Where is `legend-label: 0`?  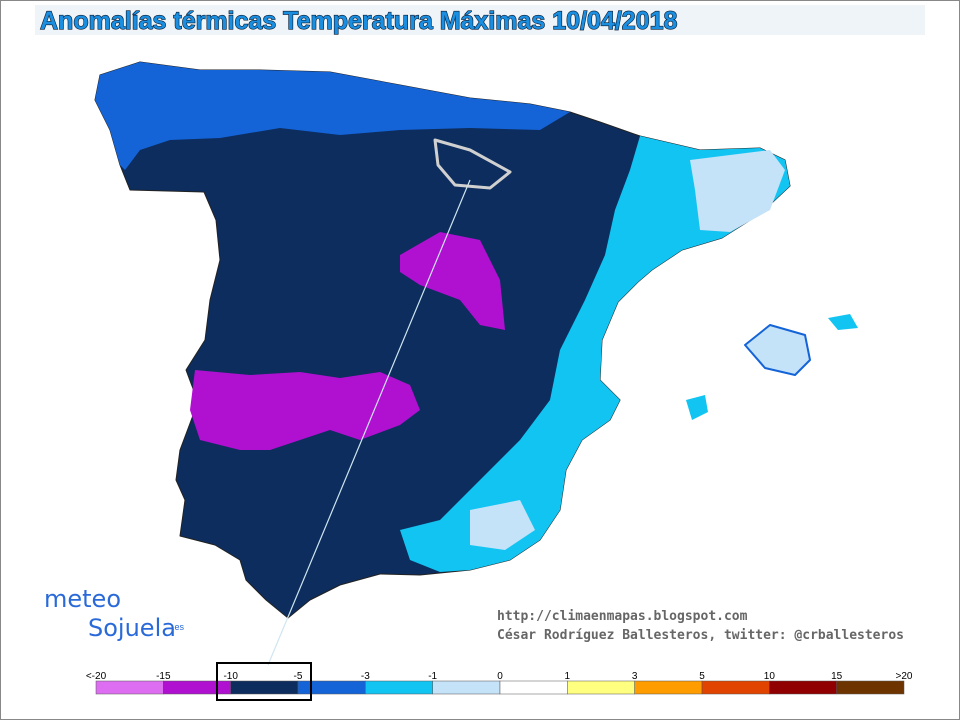
legend-label: 0 is located at coordinates (500, 676).